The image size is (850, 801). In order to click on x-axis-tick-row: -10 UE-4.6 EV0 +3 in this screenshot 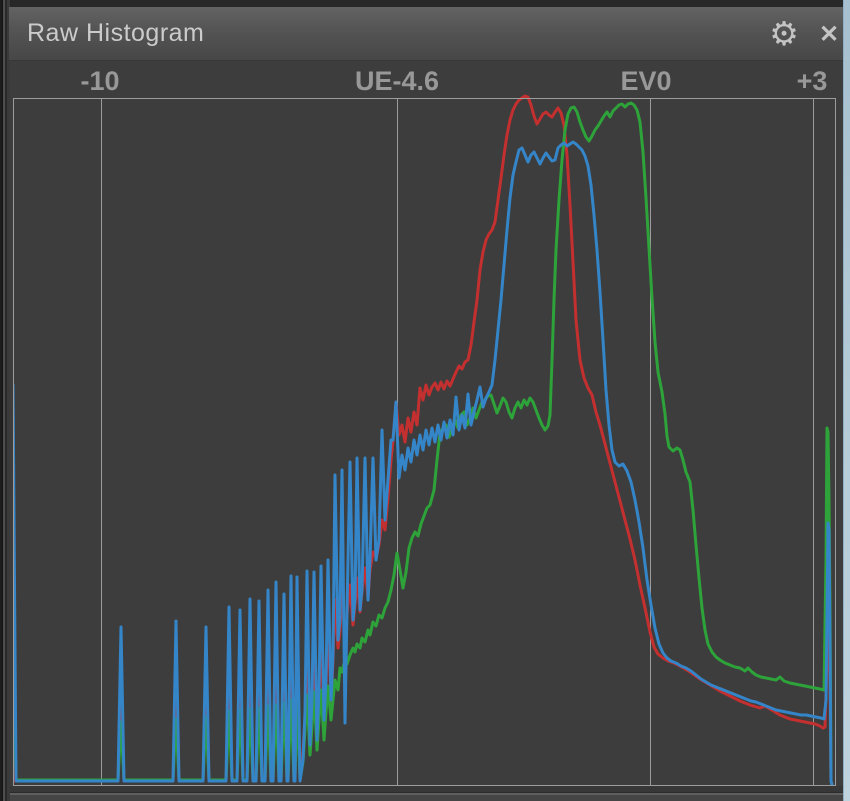, I will do `click(425, 82)`.